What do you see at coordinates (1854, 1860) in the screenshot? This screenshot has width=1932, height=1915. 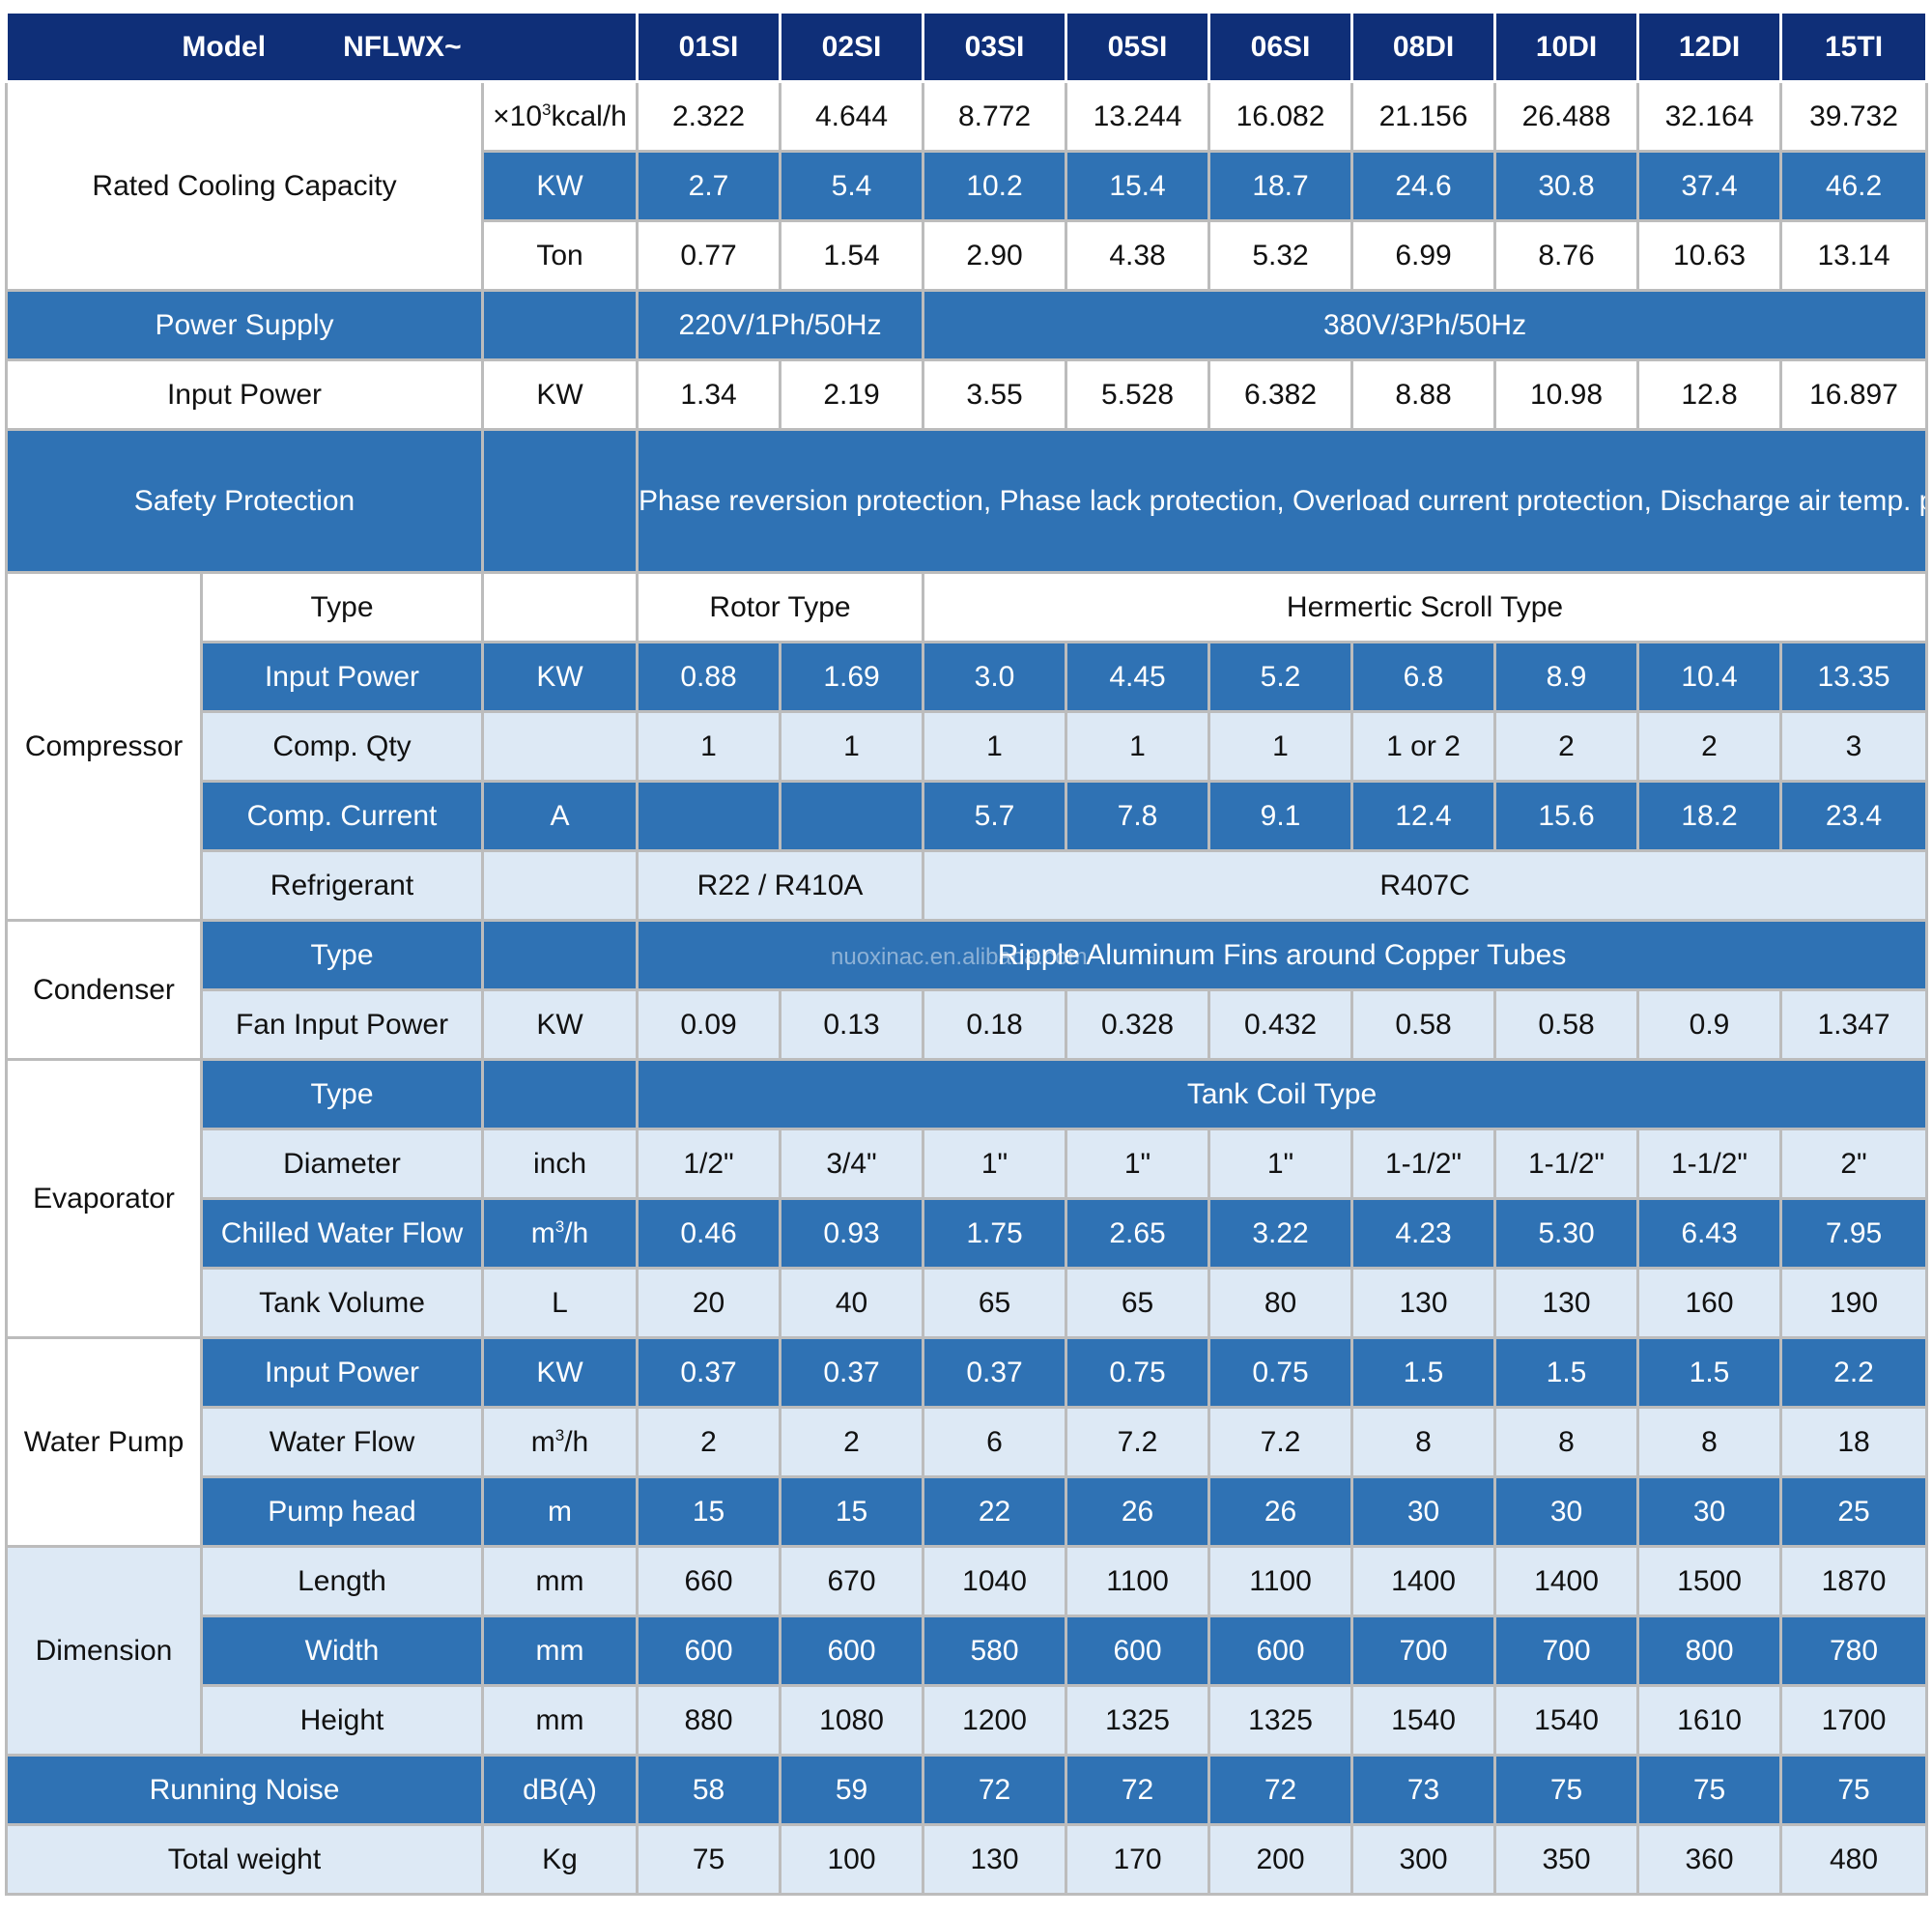 I see `value-cell: 480` at bounding box center [1854, 1860].